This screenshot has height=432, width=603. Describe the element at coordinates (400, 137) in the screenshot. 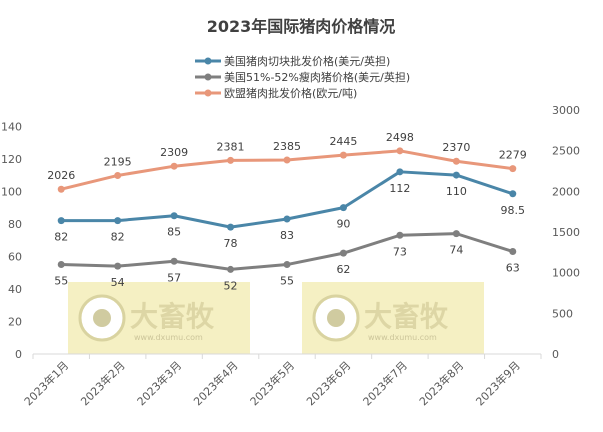

I see `data-label: 2498` at that location.